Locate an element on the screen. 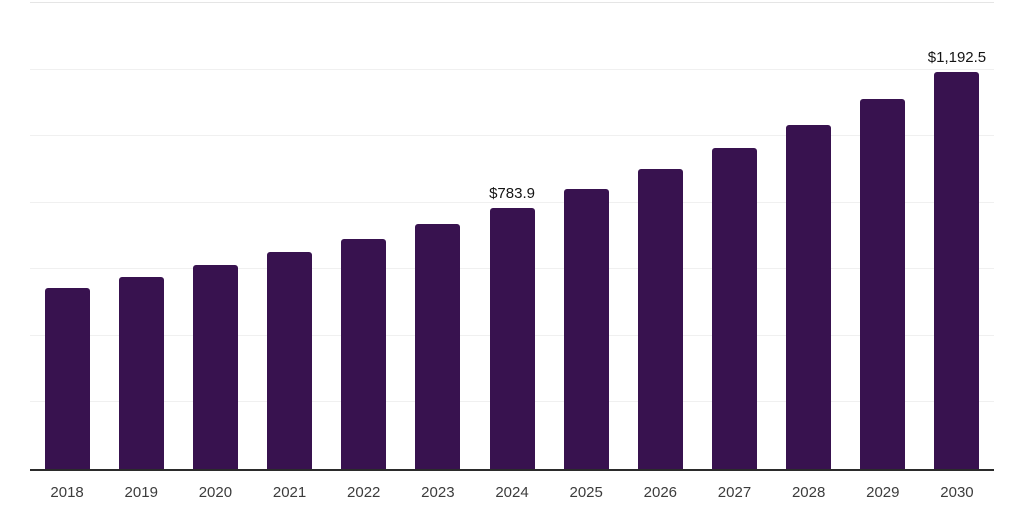 The height and width of the screenshot is (512, 1024). bar-band-2018 is located at coordinates (67, 236).